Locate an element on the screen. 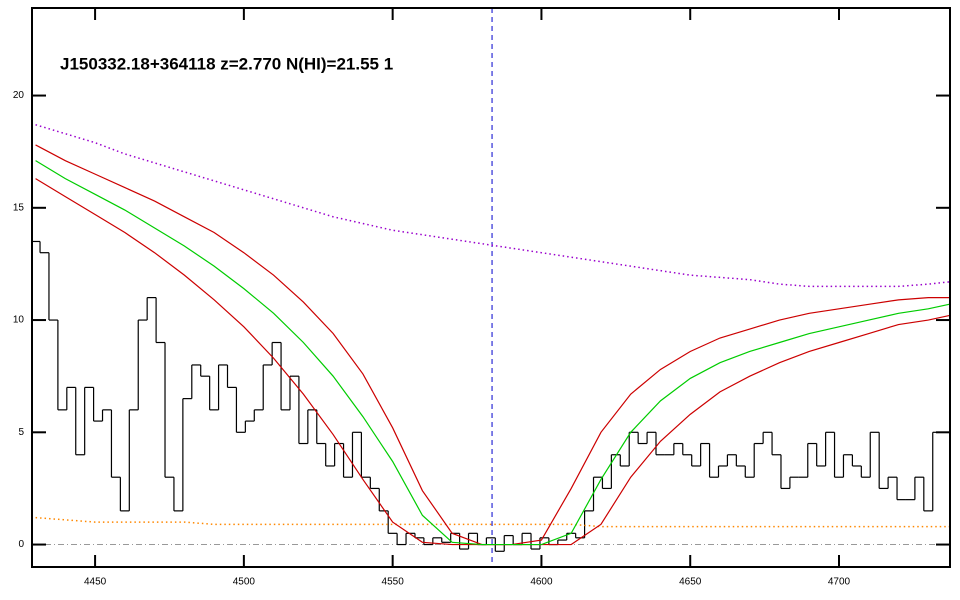 The height and width of the screenshot is (600, 960). x-tick-label: 4650 is located at coordinates (690, 582).